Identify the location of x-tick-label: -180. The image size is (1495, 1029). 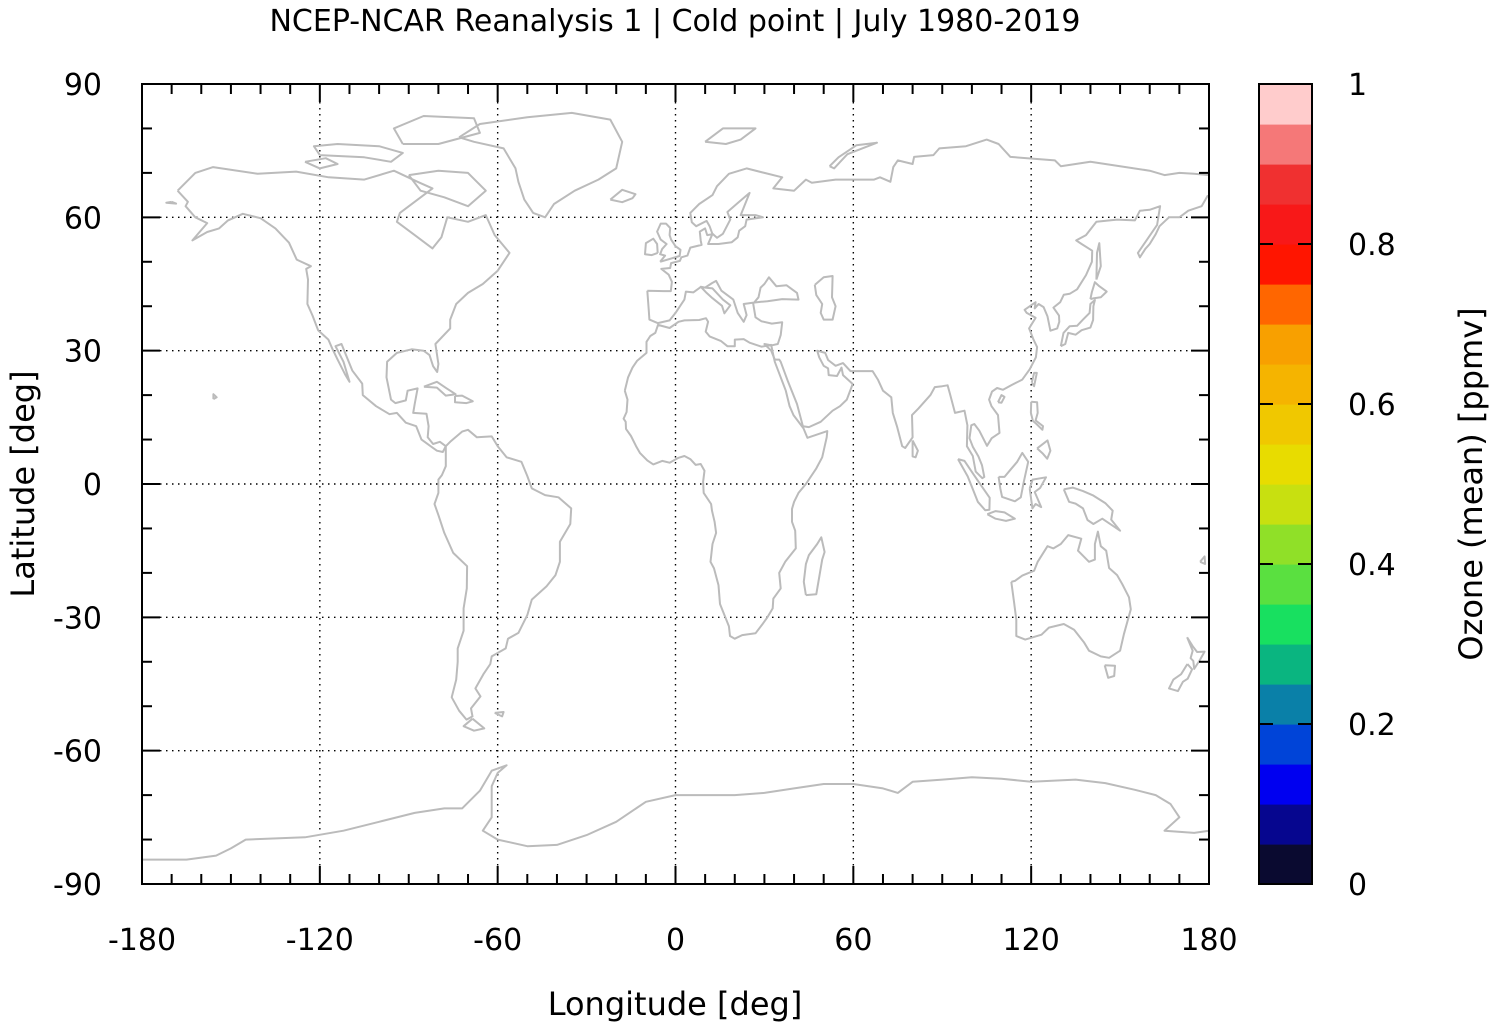
(142, 940).